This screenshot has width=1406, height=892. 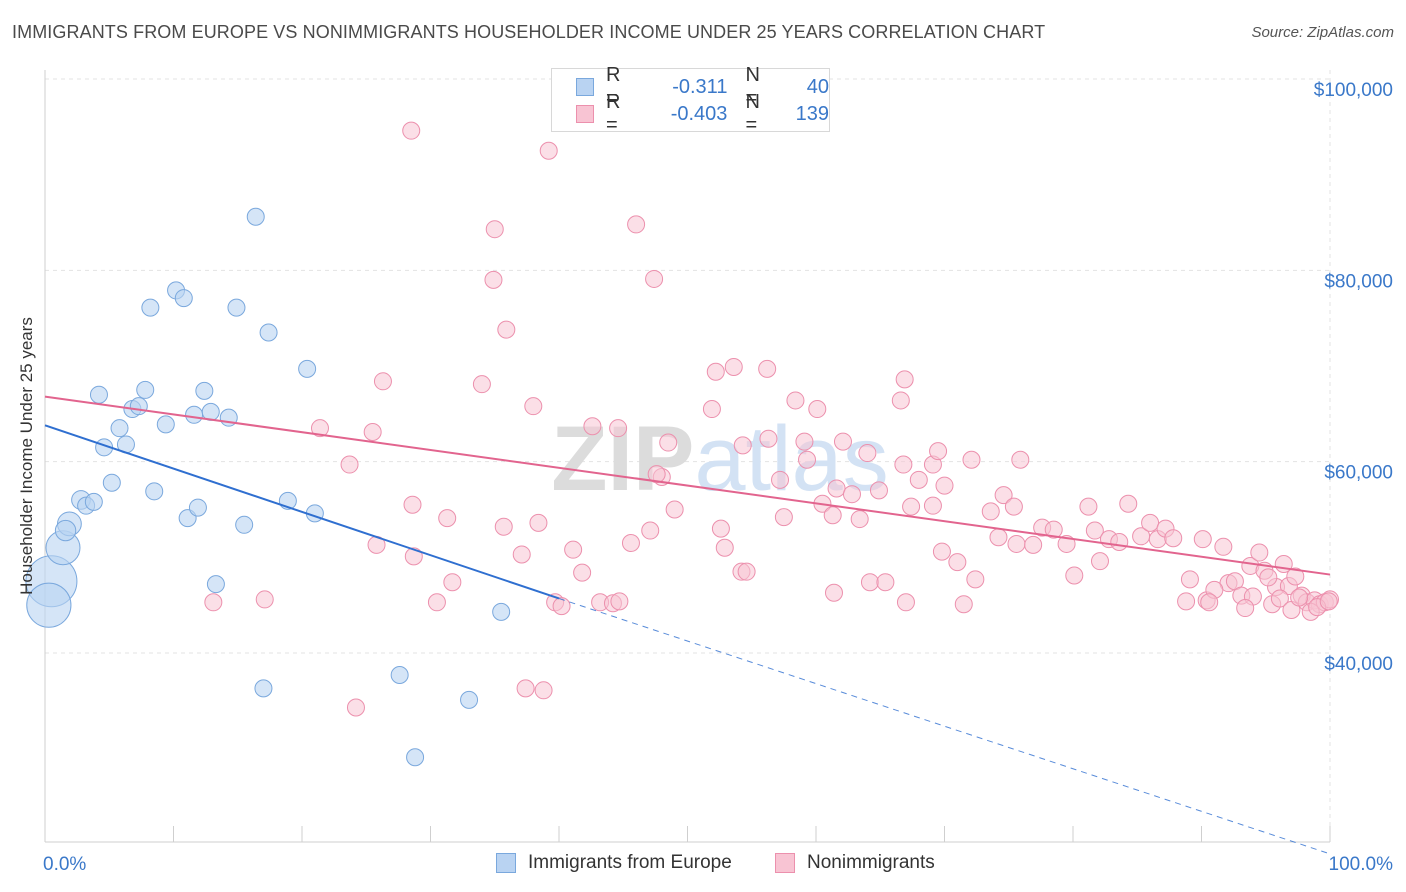 I want to click on legend-r-value: -0.311, so click(x=700, y=86).